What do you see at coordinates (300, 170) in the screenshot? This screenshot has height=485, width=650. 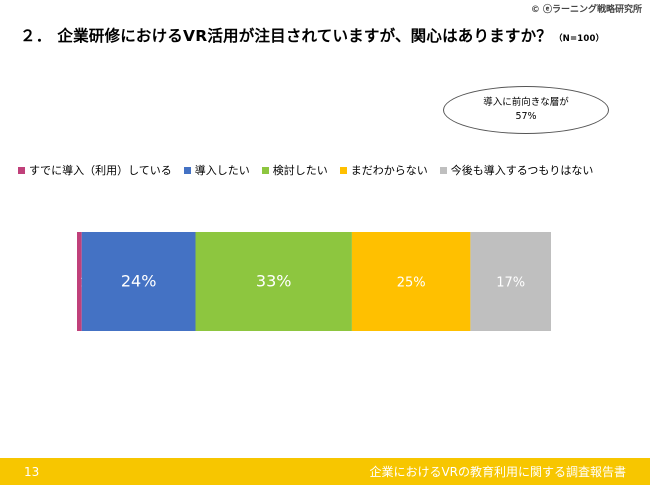 I see `legend-label: 検討したい` at bounding box center [300, 170].